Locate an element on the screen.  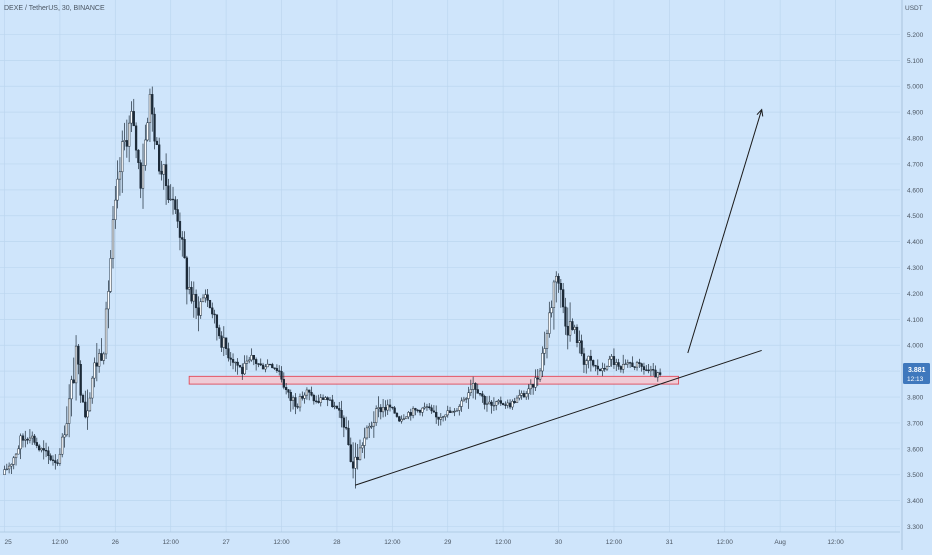
symbol-title: DEXE / TetherUS, 30, BINANCE is located at coordinates (54, 8).